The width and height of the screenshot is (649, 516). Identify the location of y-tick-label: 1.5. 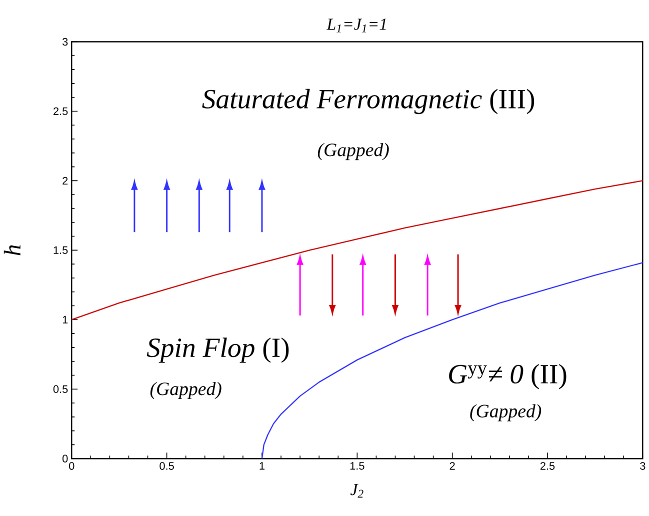
(61, 250).